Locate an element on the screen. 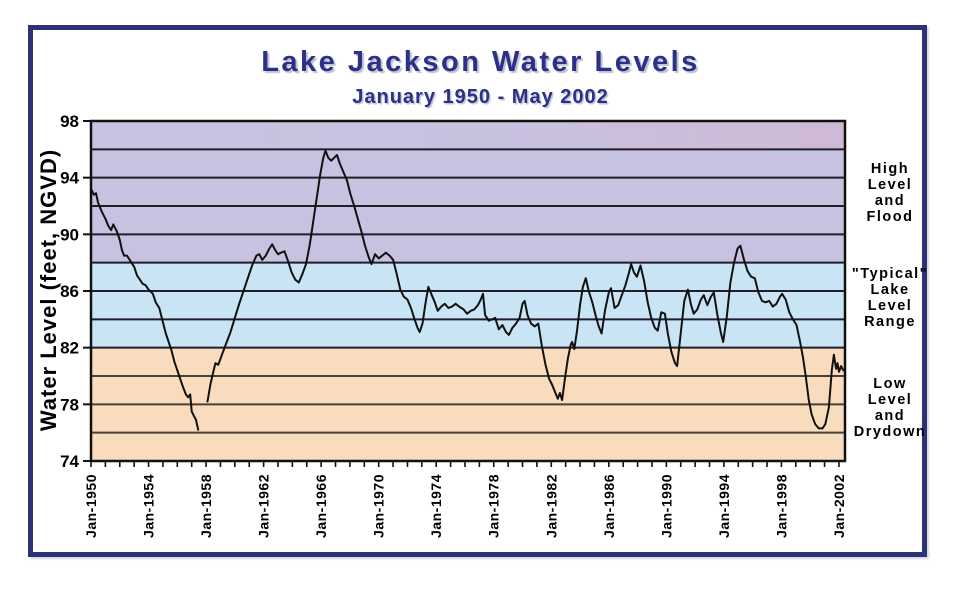 This screenshot has width=961, height=594. x-tick-label-1998: Jan-1998 is located at coordinates (781, 506).